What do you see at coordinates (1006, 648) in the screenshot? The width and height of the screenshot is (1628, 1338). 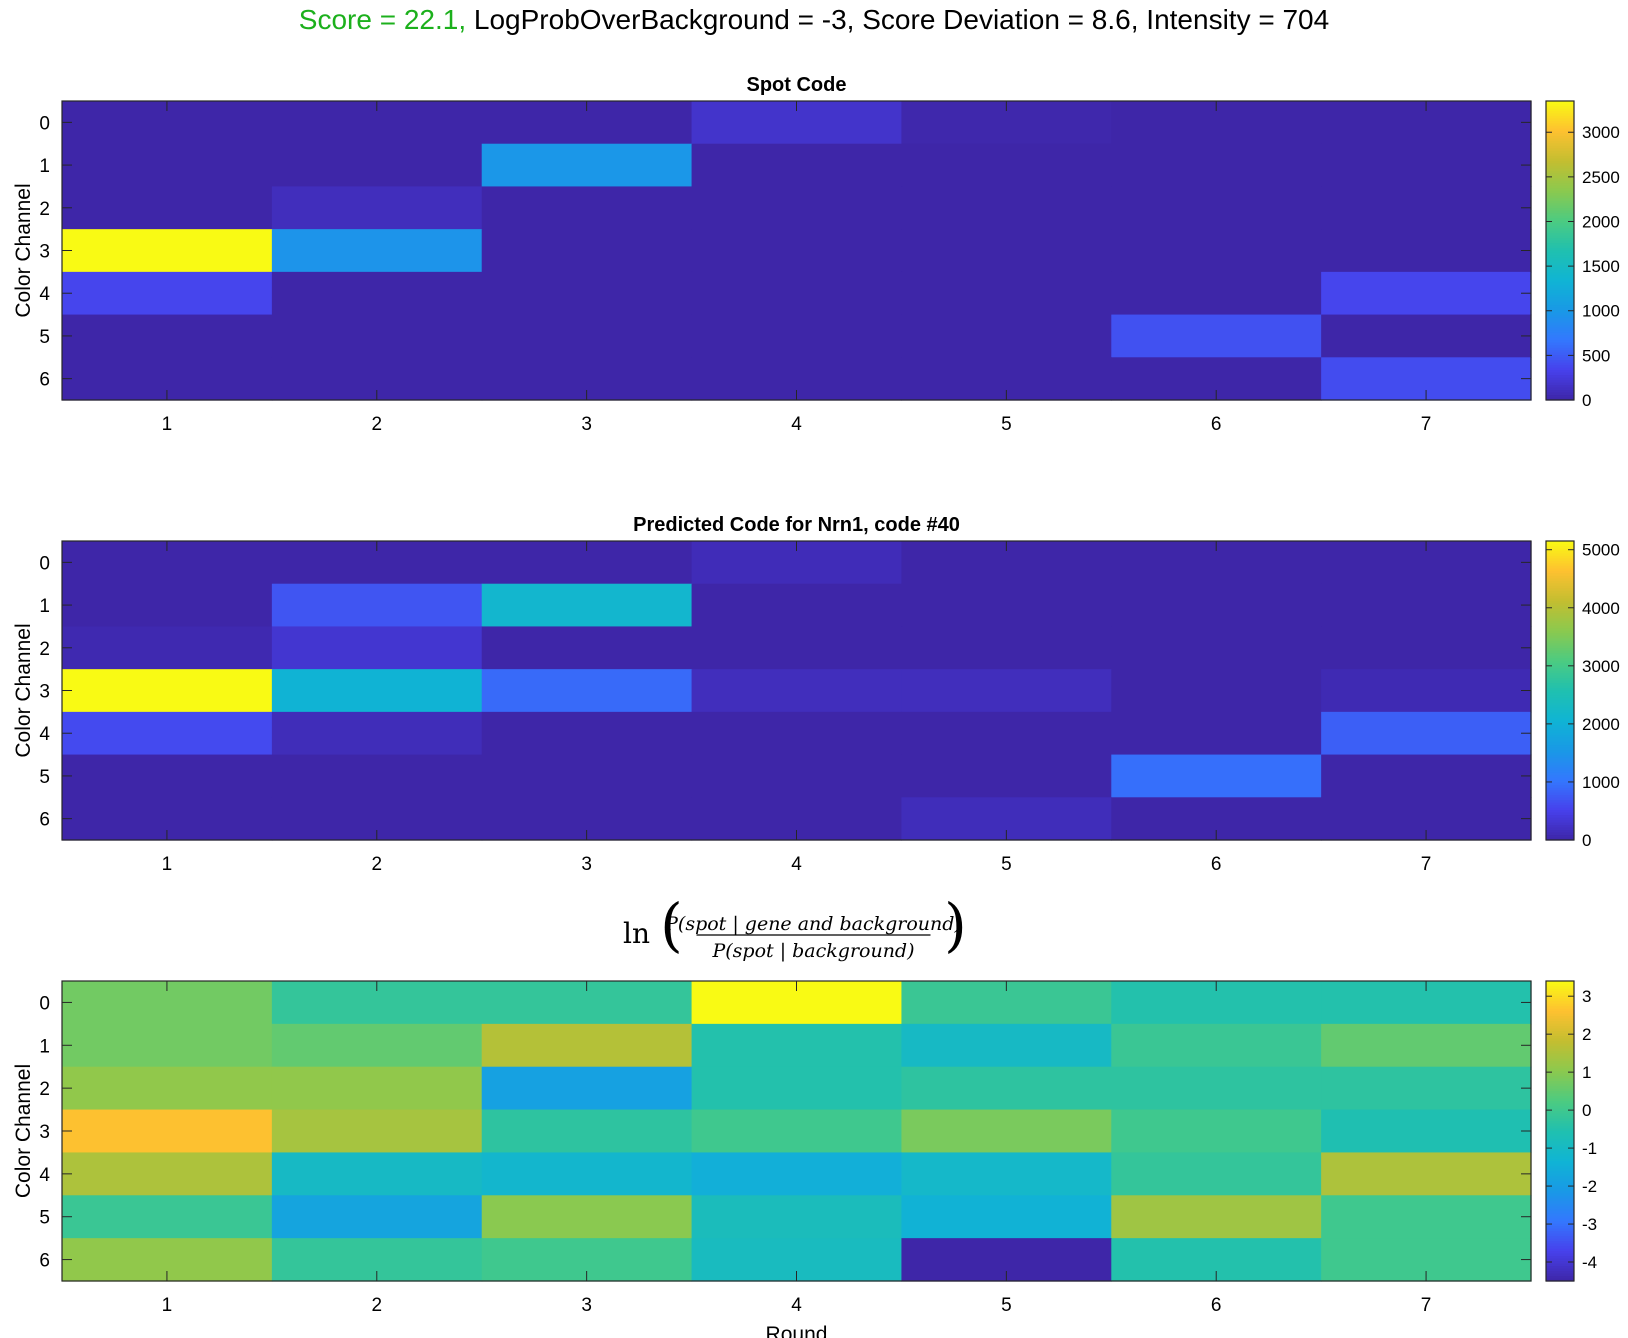 I see `heatmap-cell-r2-c5` at bounding box center [1006, 648].